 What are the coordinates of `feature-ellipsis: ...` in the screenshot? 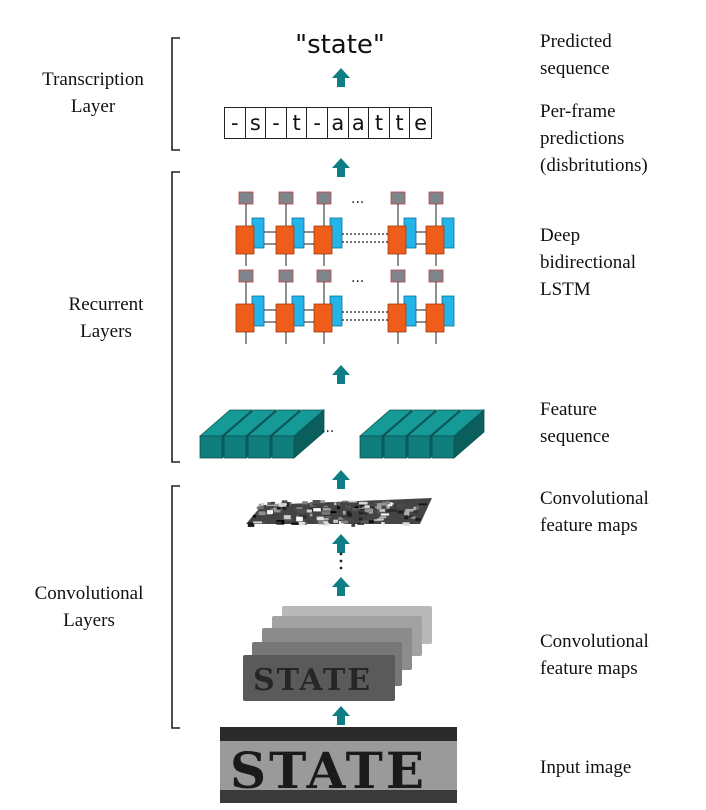 It's located at (327, 428).